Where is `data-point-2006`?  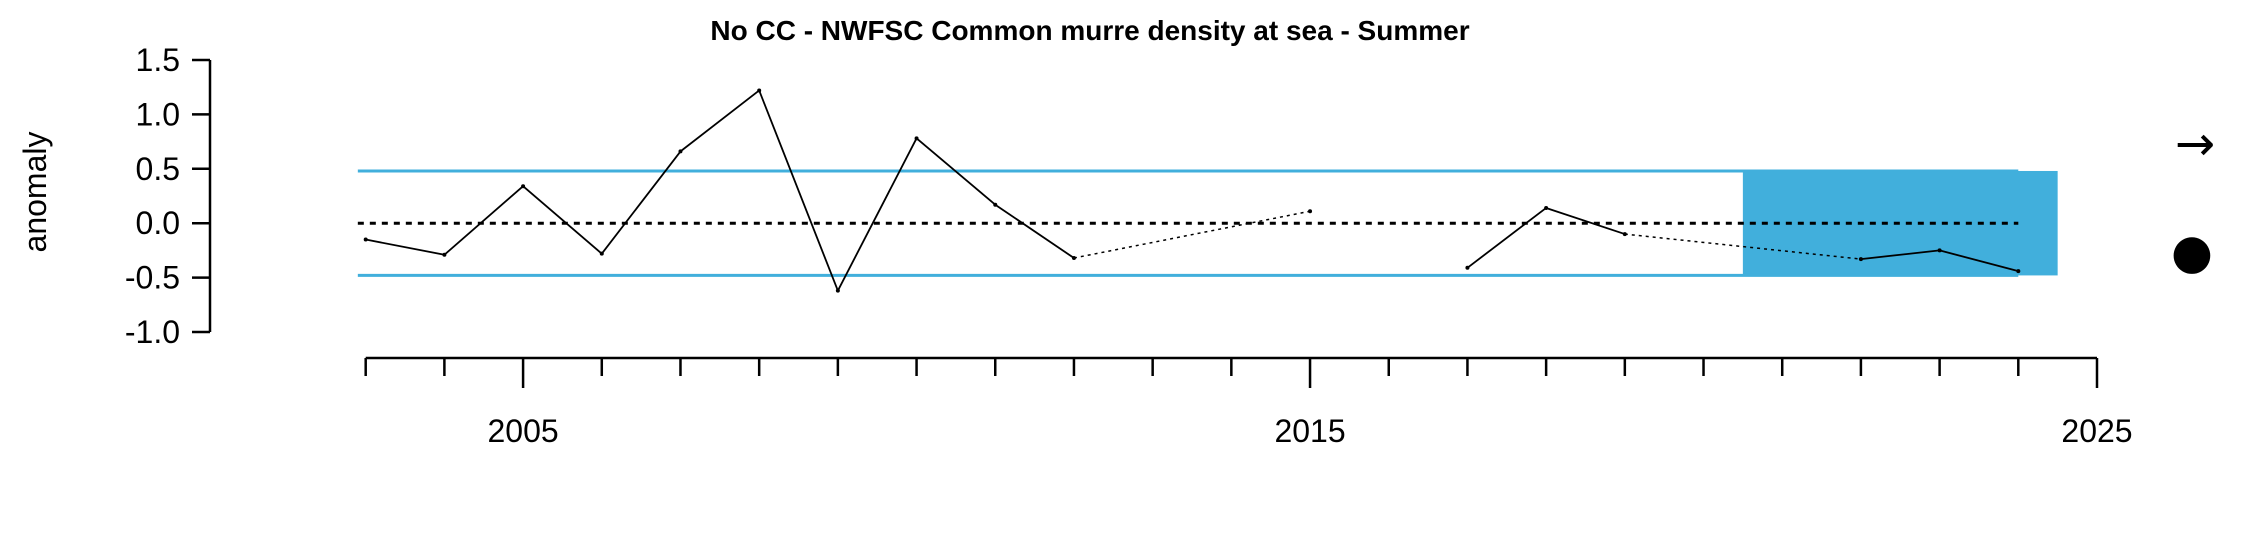
data-point-2006 is located at coordinates (601, 253).